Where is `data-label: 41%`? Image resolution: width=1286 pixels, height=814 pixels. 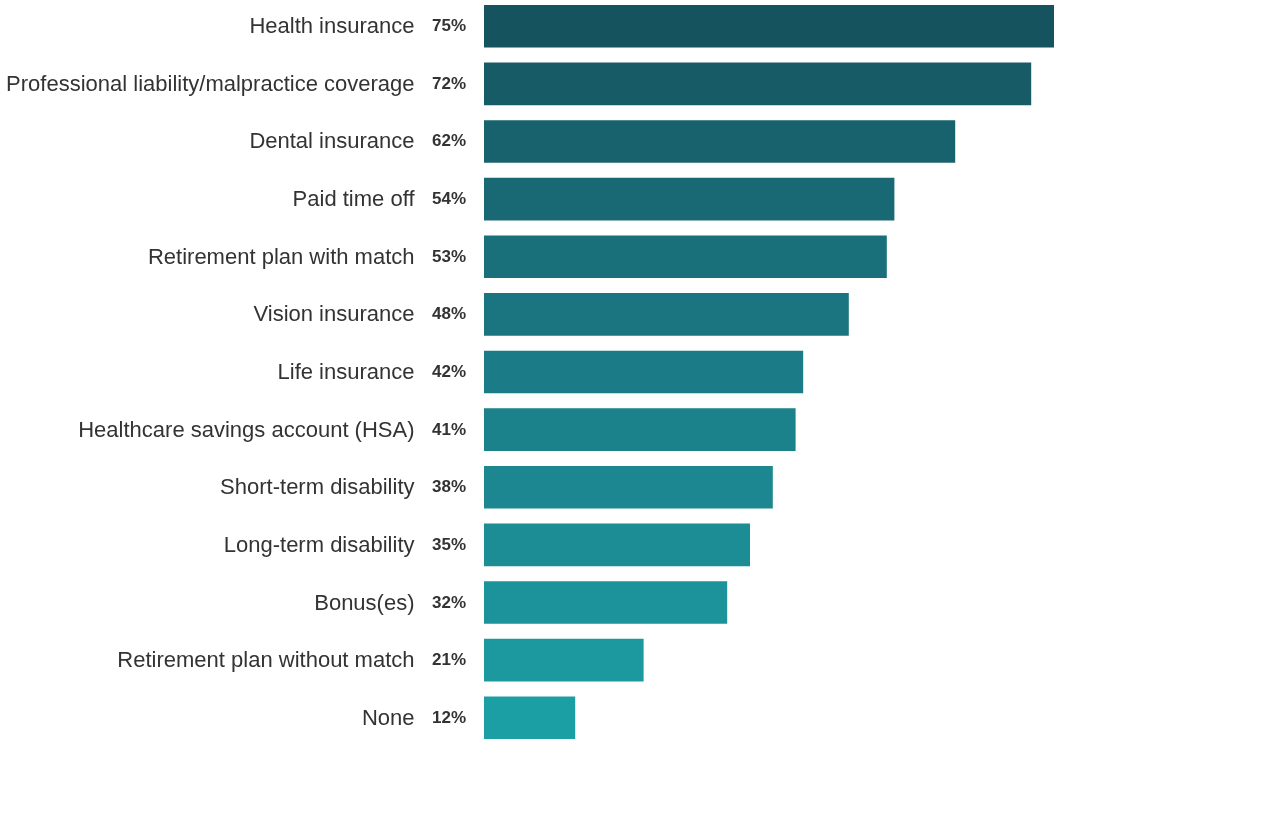 data-label: 41% is located at coordinates (448, 429).